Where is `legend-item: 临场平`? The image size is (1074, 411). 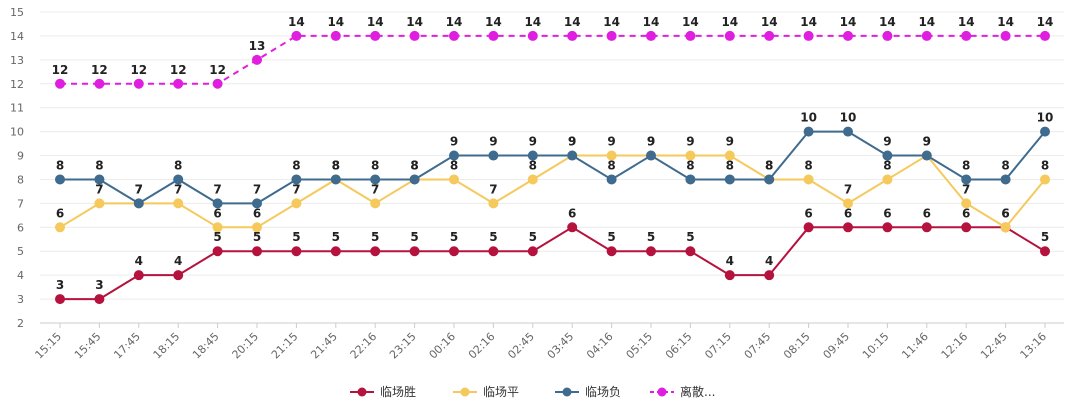 legend-item: 临场平 is located at coordinates (486, 392).